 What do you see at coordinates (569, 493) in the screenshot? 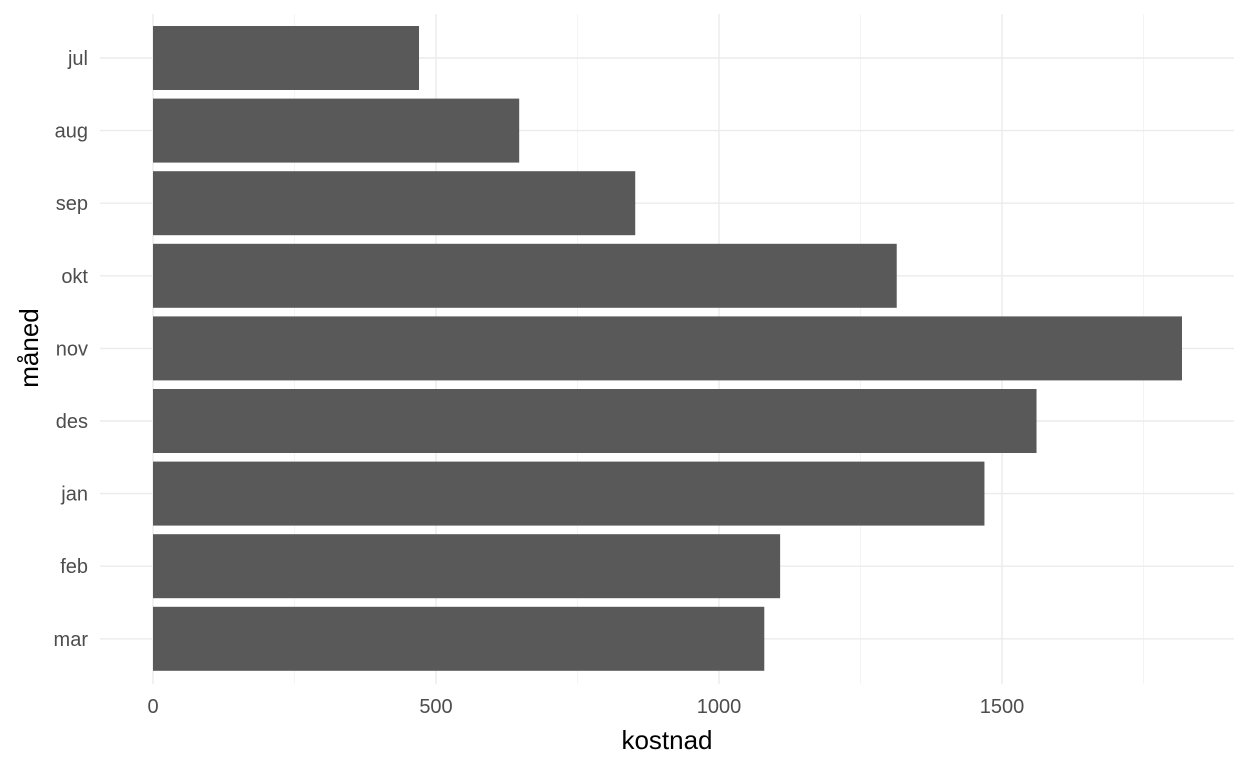
I see `bar-jan` at bounding box center [569, 493].